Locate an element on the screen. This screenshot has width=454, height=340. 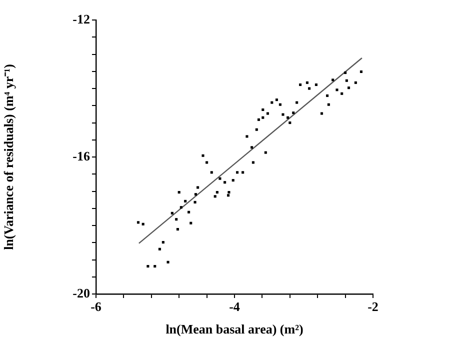
x-axis-title: ln(Mean basal area) (m²) is located at coordinates (235, 329).